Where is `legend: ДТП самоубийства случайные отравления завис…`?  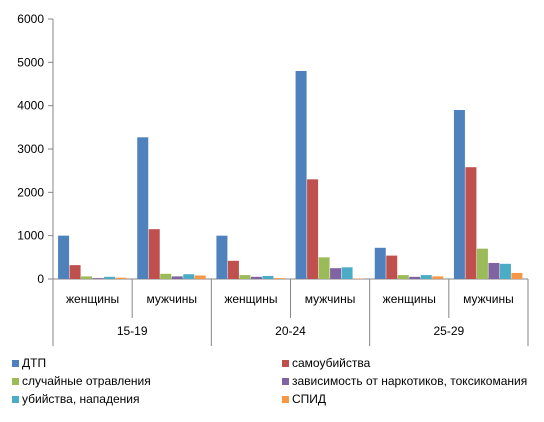
legend: ДТП самоубийства случайные отравления завис… is located at coordinates (269, 381).